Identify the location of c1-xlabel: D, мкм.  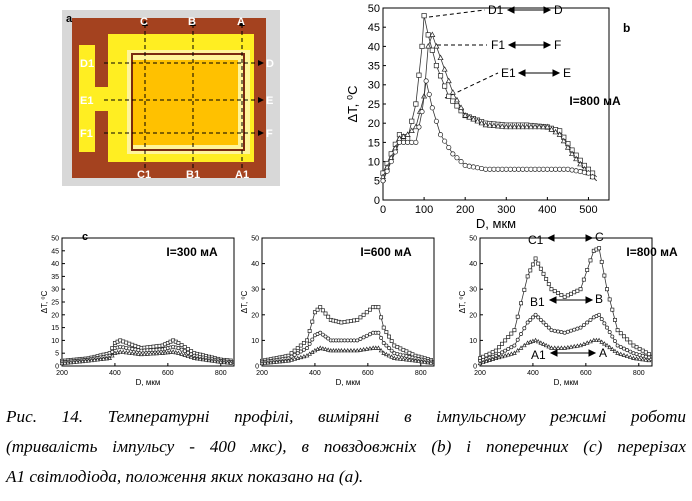
(148, 382).